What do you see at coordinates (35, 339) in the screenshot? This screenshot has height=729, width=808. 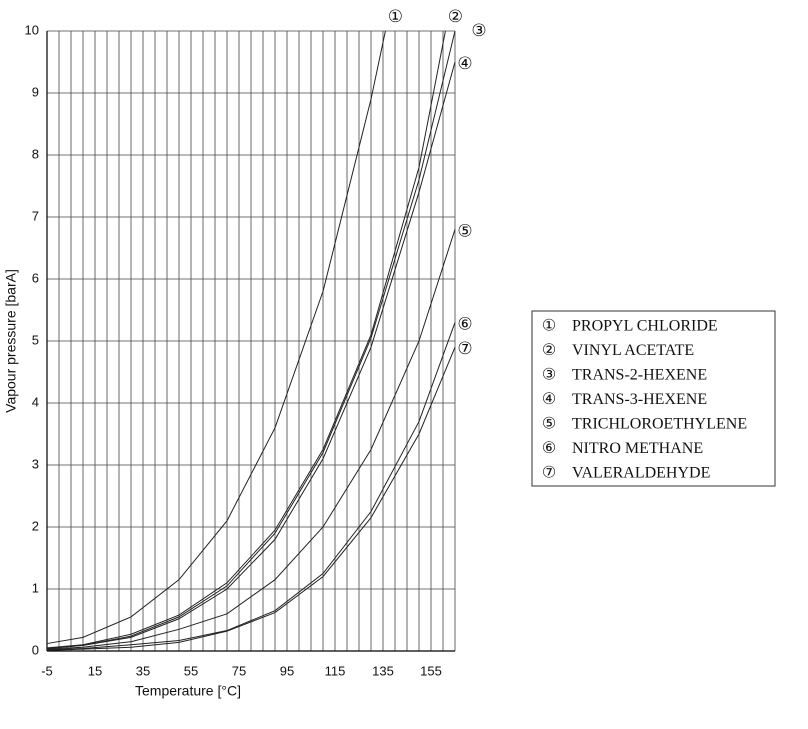 I see `y-tick-label: 5` at bounding box center [35, 339].